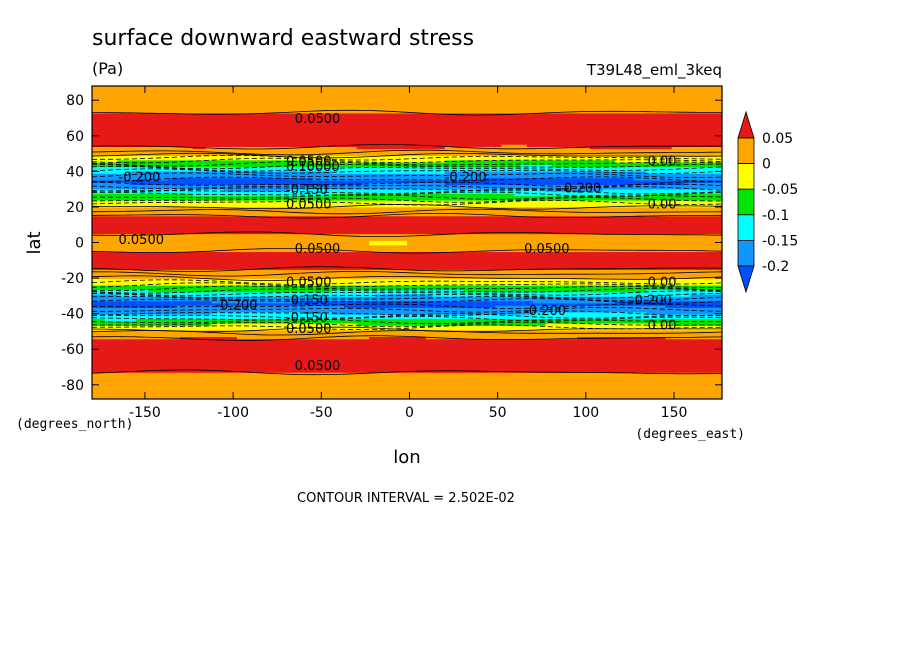  I want to click on colorbar: 0.05 0 -0.05 -0.1 -0.15 -0.2, so click(767, 202).